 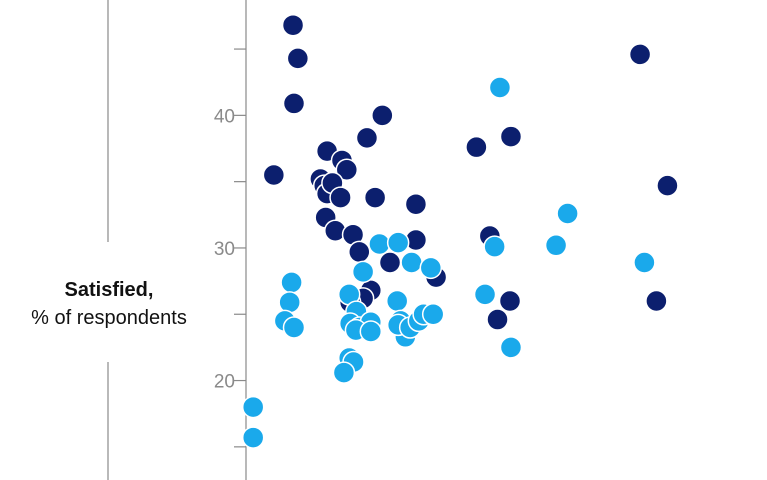 I want to click on y-axis-title-bold: Satisfied,, so click(x=109, y=290).